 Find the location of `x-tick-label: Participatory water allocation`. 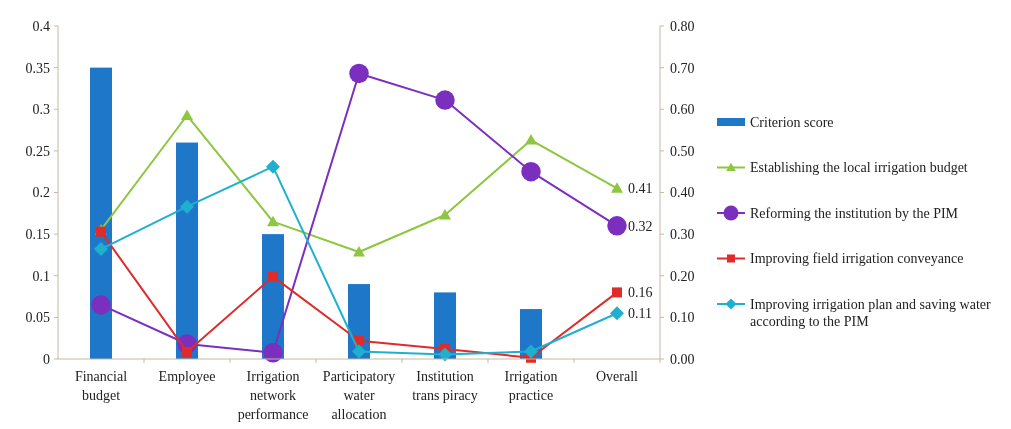

x-tick-label: Participatory water allocation is located at coordinates (359, 395).